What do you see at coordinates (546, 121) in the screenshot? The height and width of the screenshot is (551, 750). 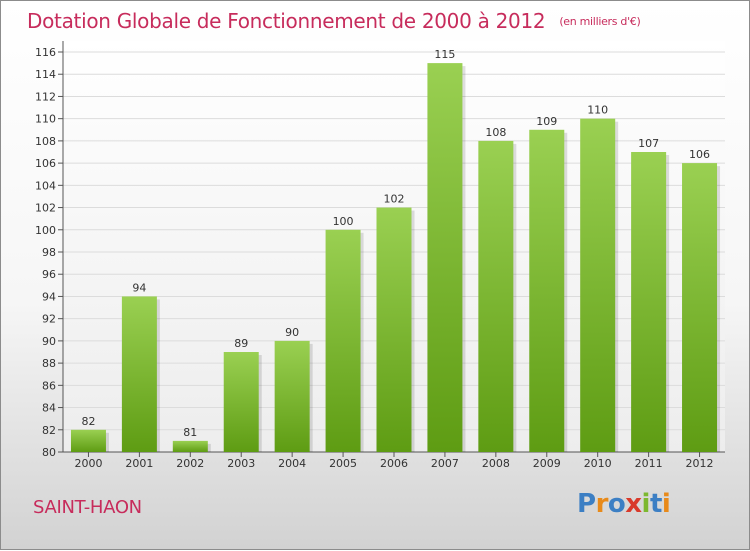 I see `data-label: 109` at bounding box center [546, 121].